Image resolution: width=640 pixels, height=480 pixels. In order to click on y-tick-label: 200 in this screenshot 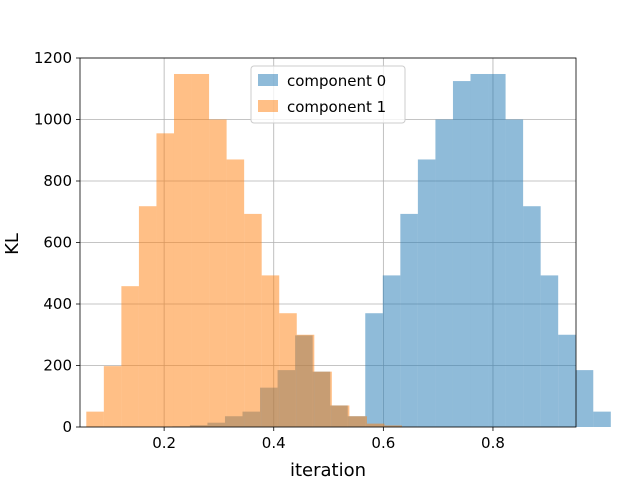, I will do `click(57, 366)`.